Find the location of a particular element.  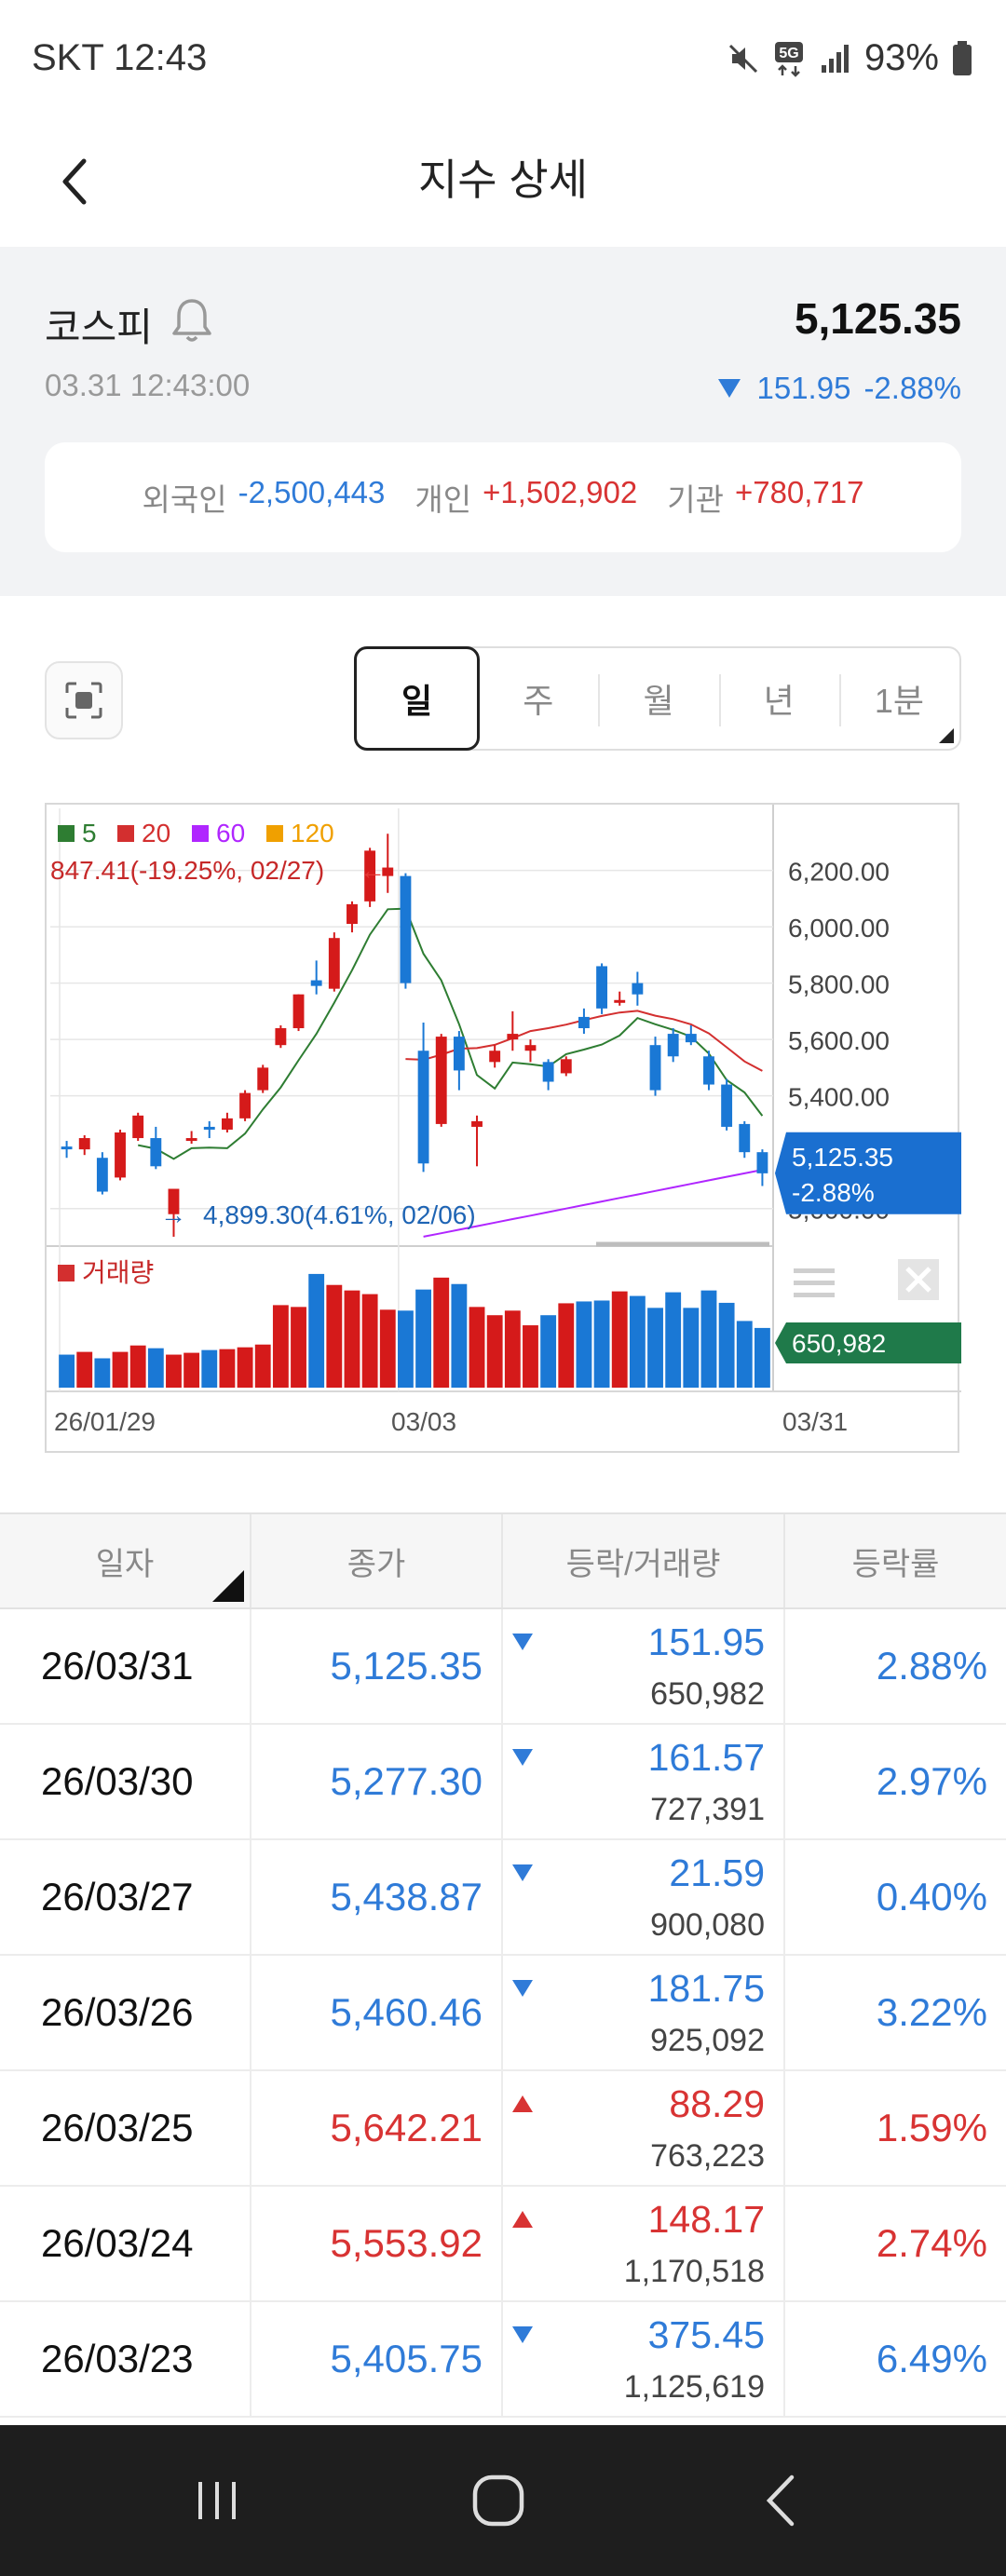

tab-day: 일 is located at coordinates (417, 698).